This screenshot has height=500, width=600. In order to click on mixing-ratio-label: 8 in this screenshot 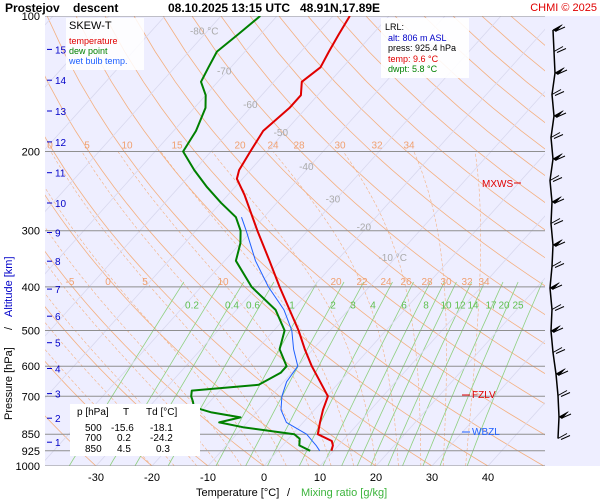, I will do `click(426, 305)`.